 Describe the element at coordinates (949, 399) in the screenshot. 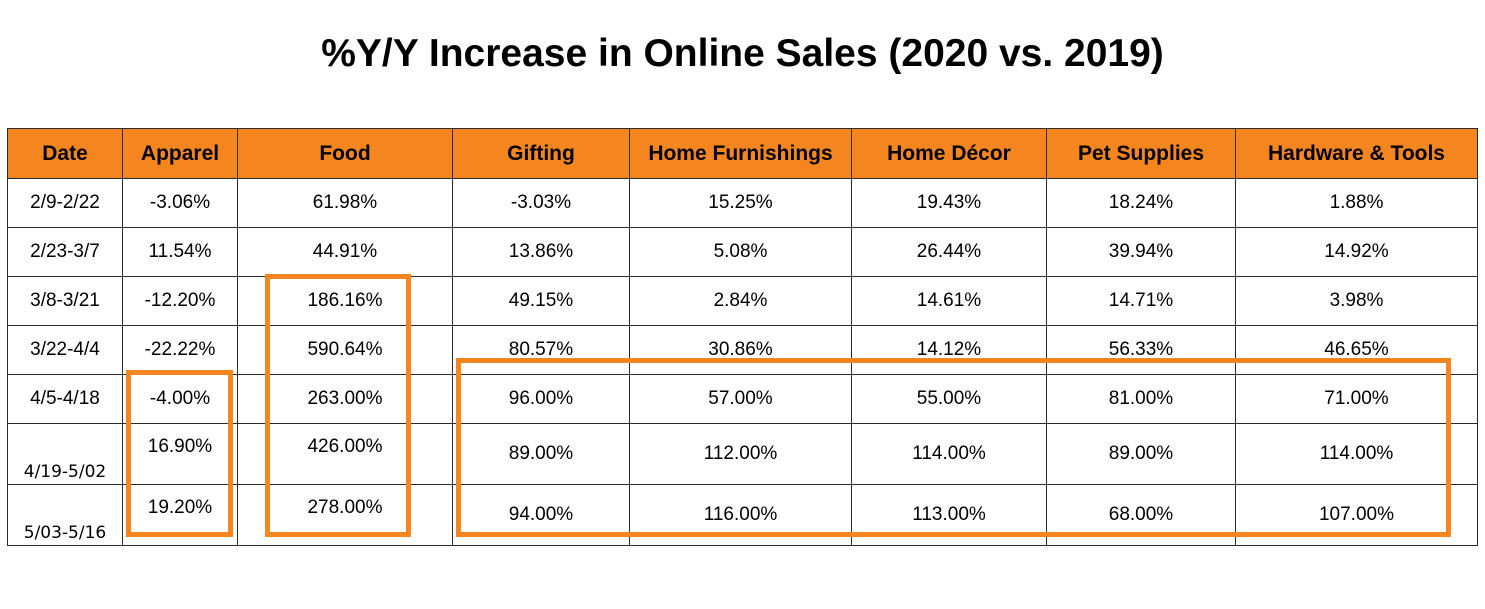

I see `home-decor-cell: 55.00%` at that location.